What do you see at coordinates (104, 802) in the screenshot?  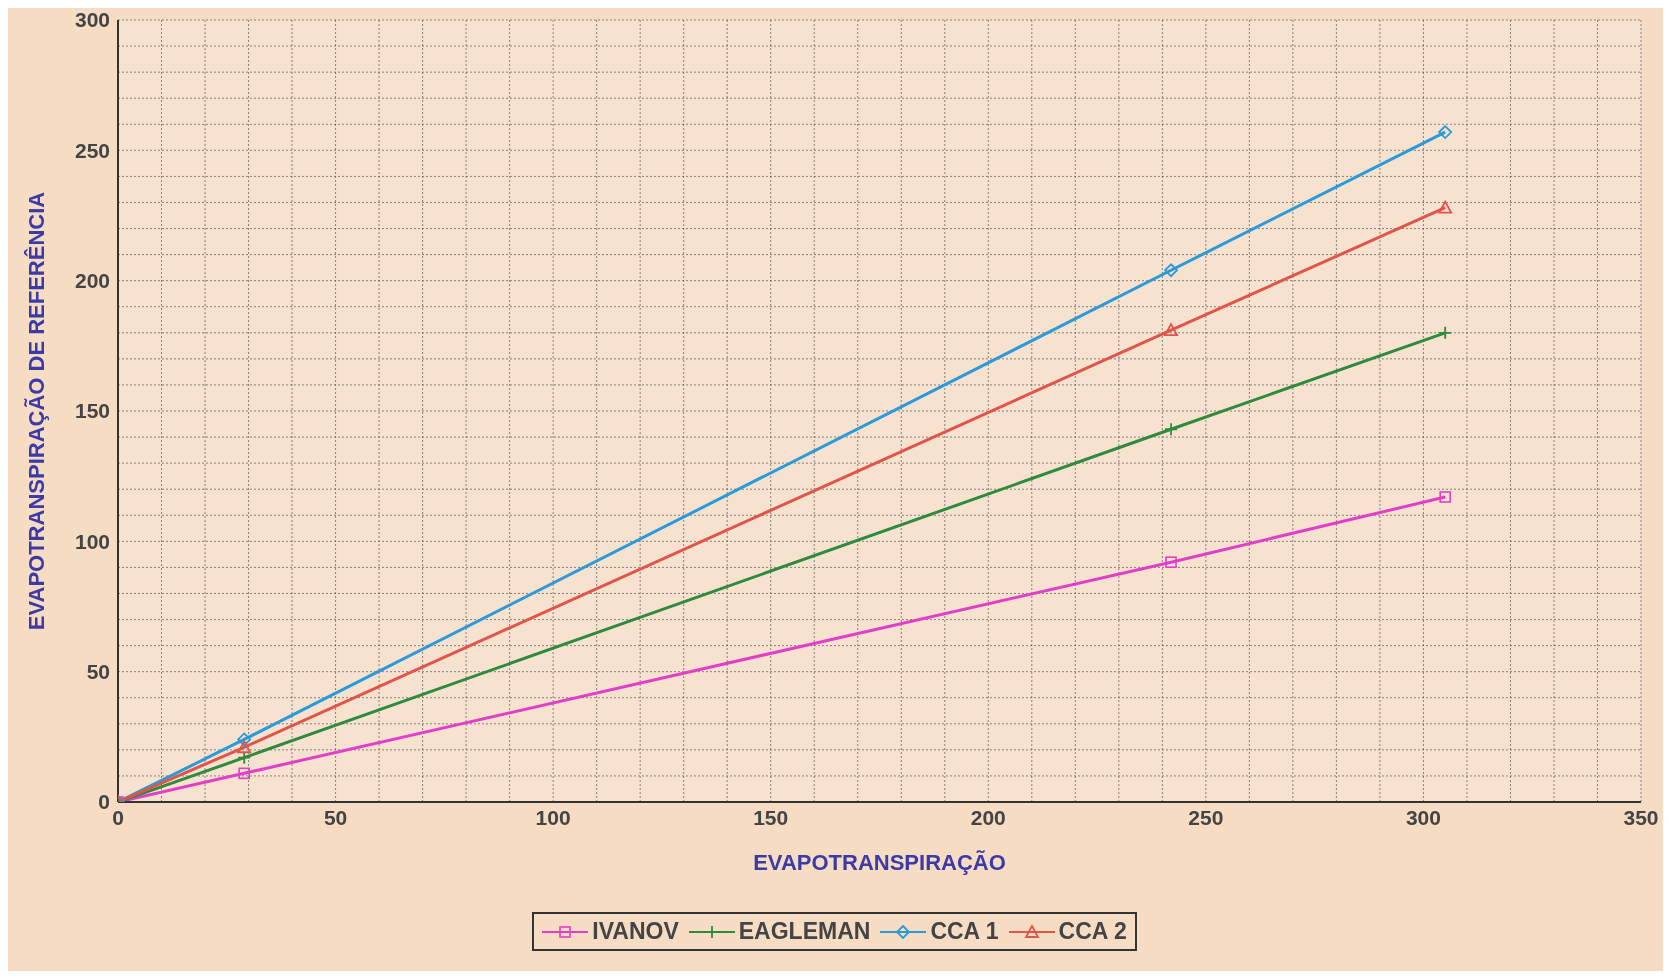 I see `y-tick-label: 0` at bounding box center [104, 802].